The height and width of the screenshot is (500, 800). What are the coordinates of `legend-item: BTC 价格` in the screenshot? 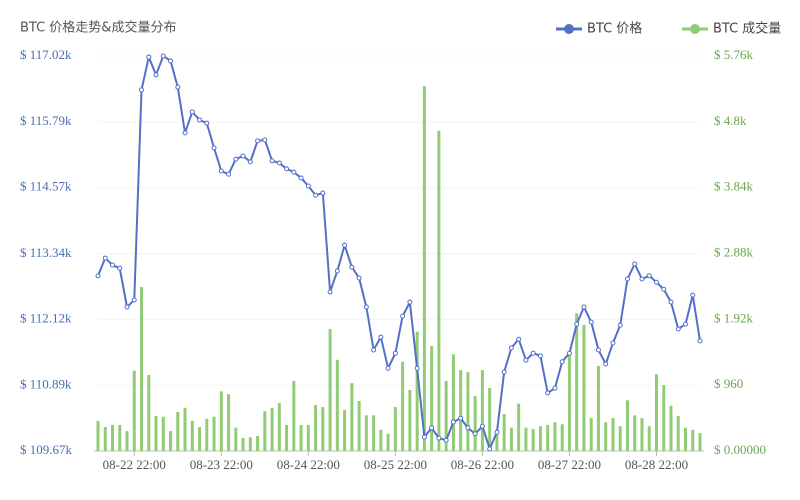 It's located at (599, 29).